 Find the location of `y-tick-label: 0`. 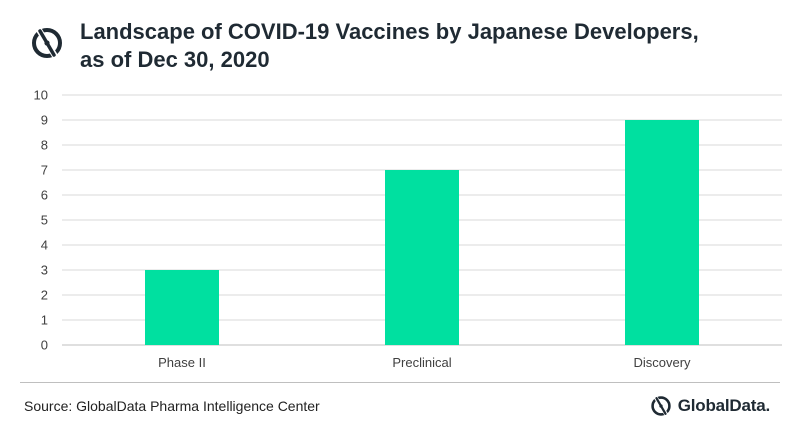

y-tick-label: 0 is located at coordinates (44, 345).